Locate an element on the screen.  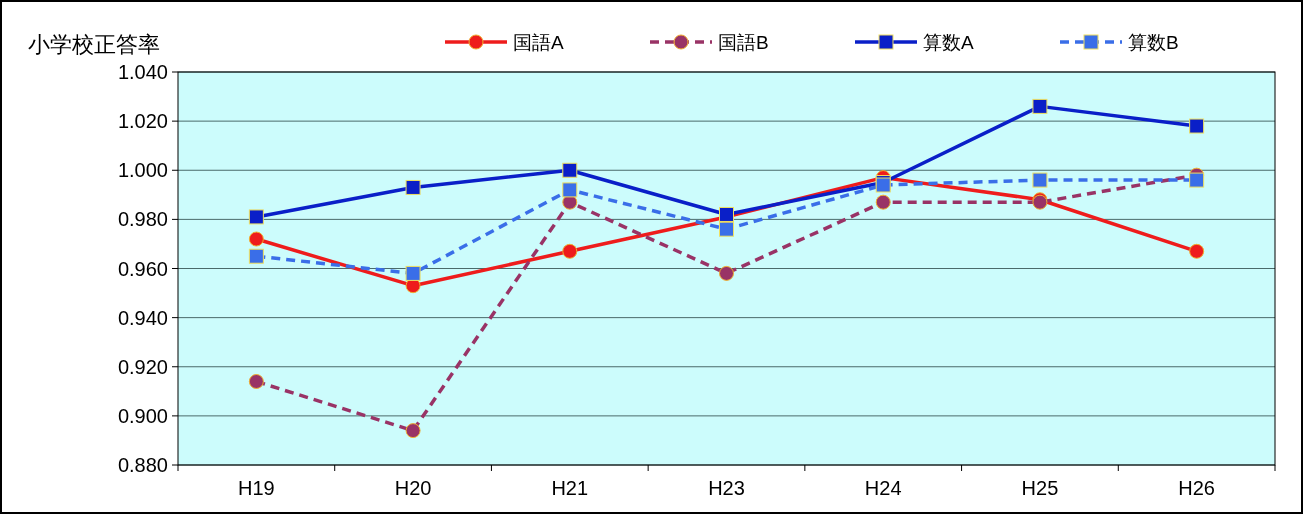
y-tick-label: 0.980 is located at coordinates (142, 219).